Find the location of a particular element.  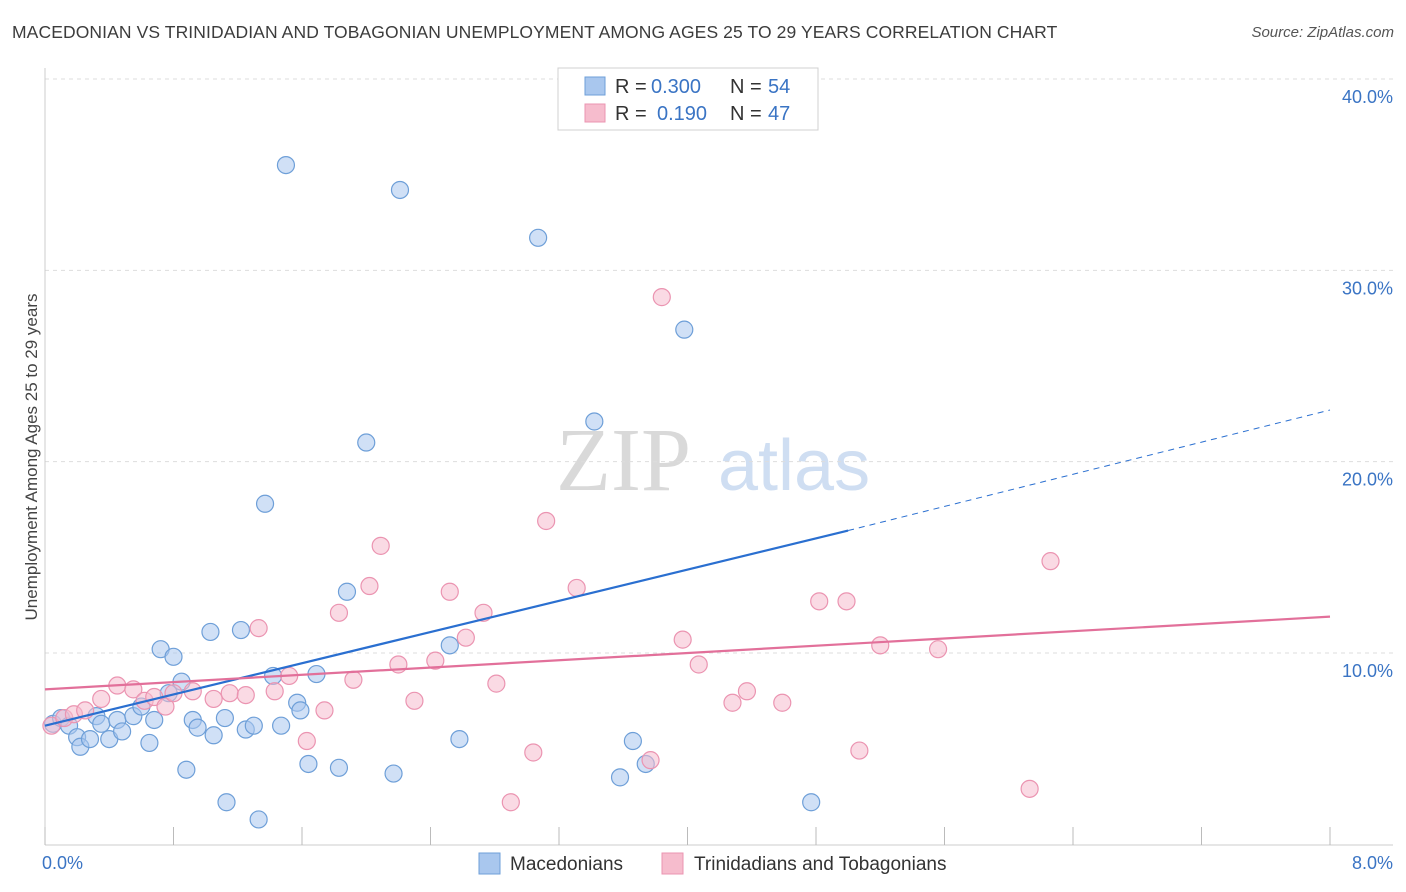

legend-r-label-2: R = is located at coordinates (631, 114).